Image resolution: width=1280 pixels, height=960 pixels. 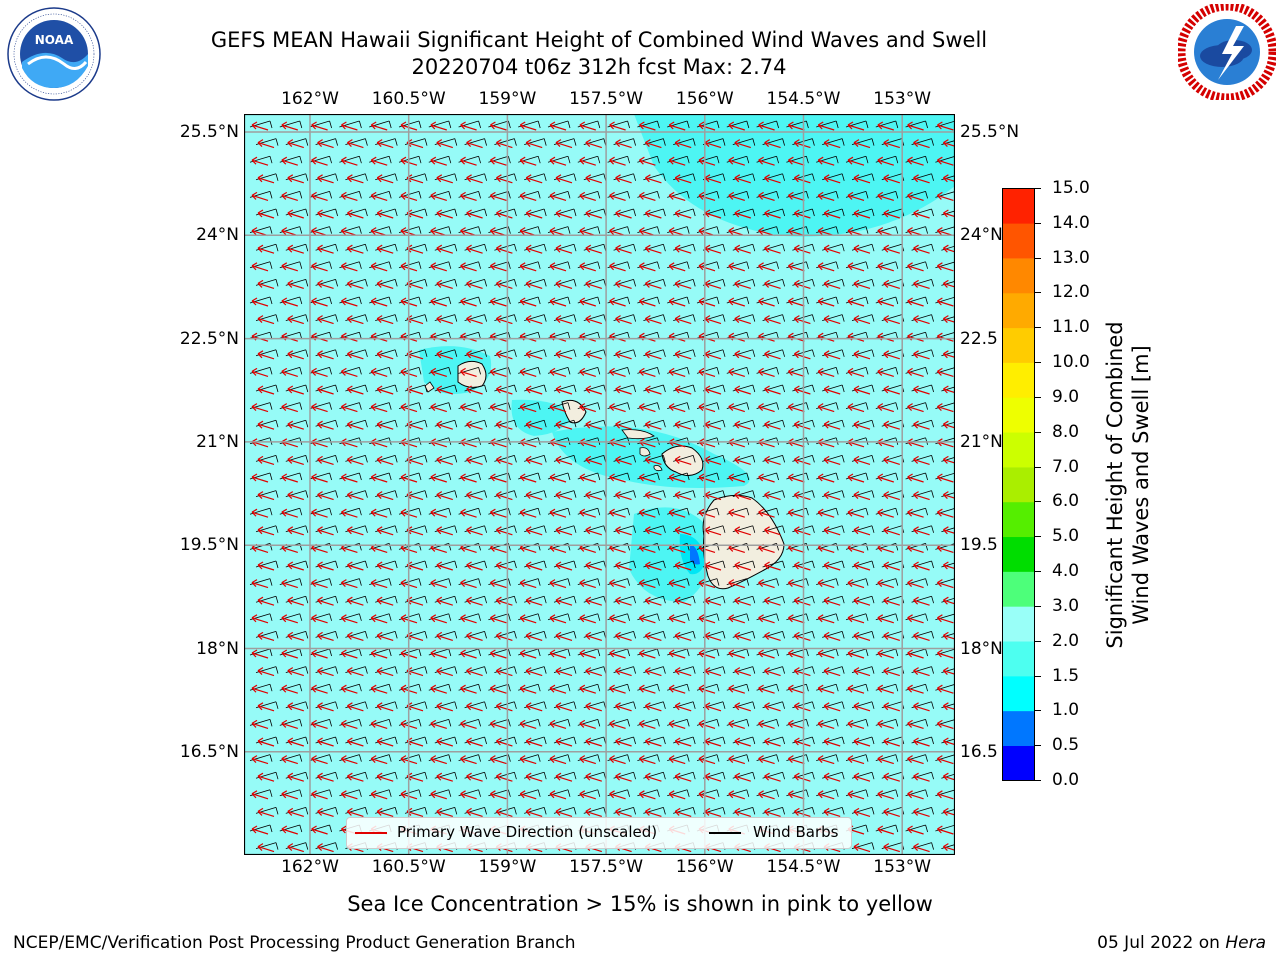 What do you see at coordinates (704, 99) in the screenshot?
I see `lon-tick-label-top: 156°W` at bounding box center [704, 99].